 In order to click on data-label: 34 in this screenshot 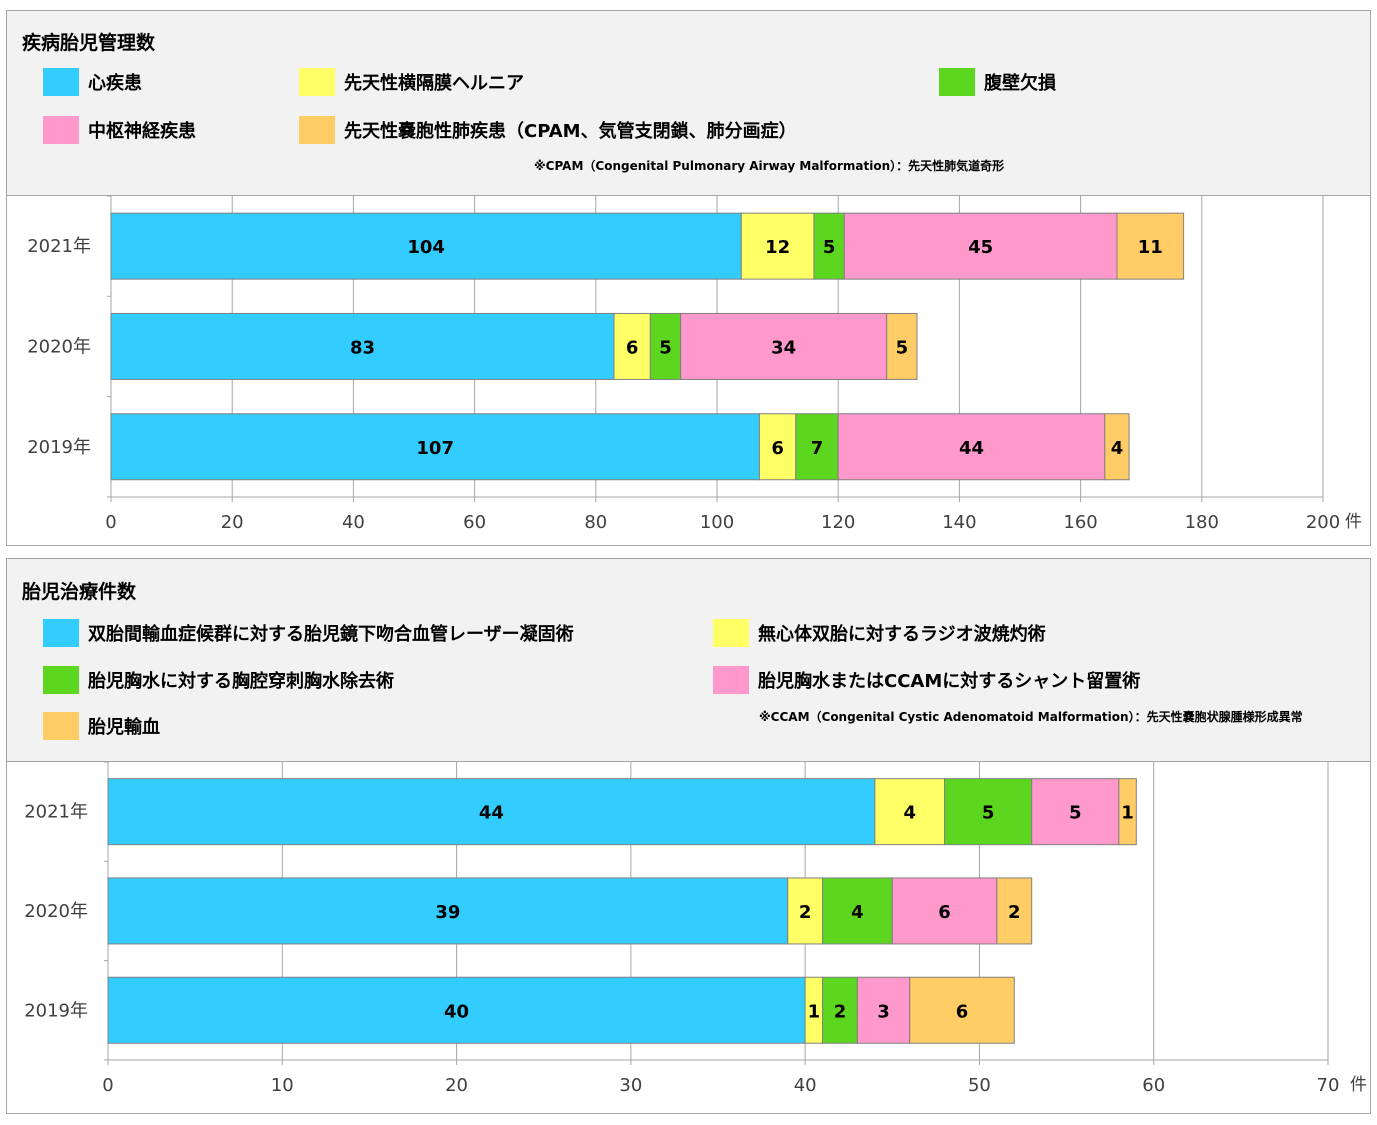, I will do `click(783, 347)`.